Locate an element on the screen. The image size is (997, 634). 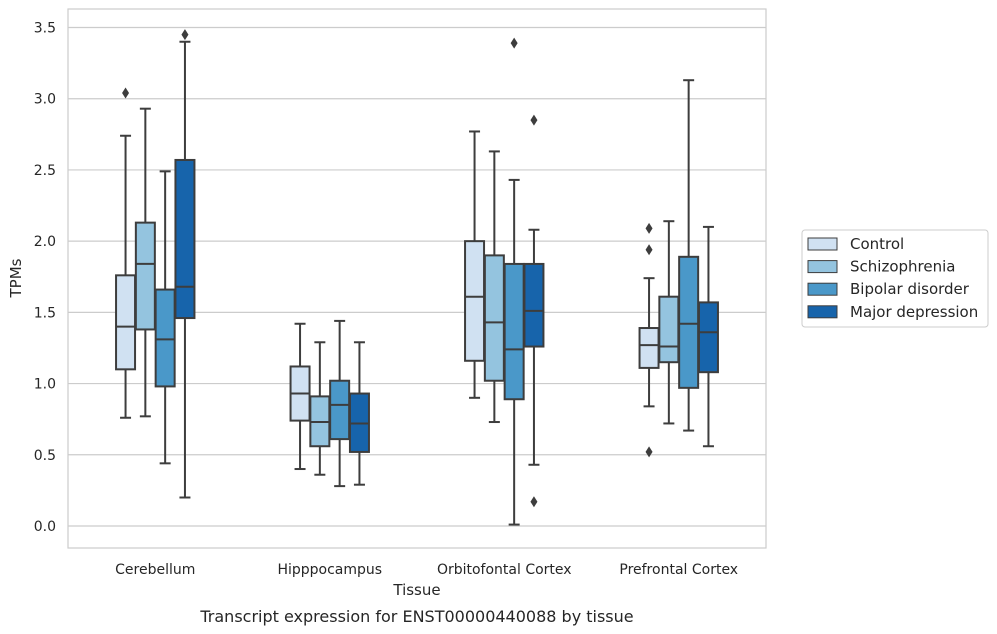
legend-item-schizophrenia: Schizophrenia is located at coordinates (881, 267).